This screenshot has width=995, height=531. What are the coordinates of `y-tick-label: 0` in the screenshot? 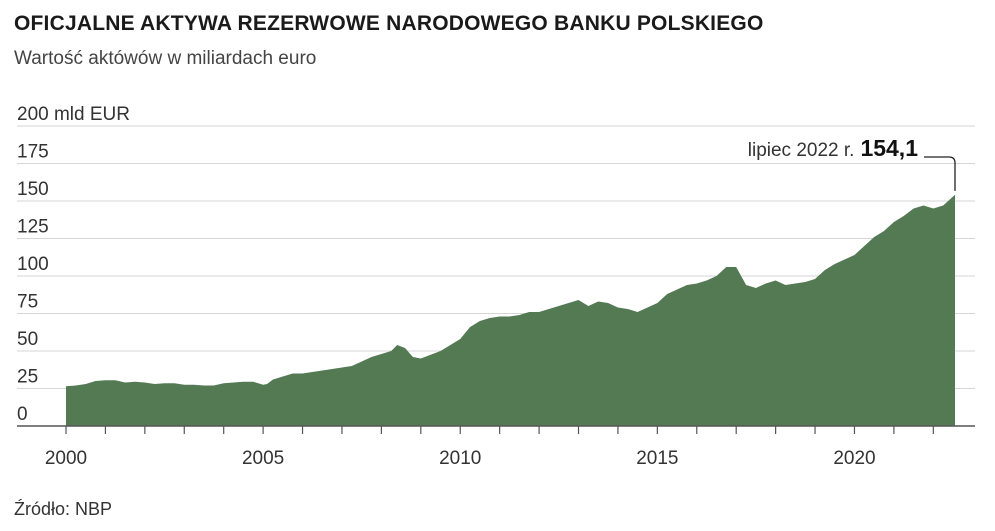 It's located at (22, 414).